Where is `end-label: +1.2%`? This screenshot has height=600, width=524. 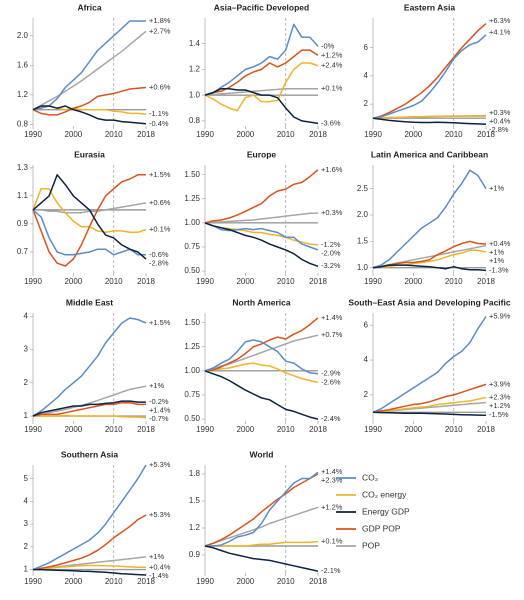 end-label: +1.2% is located at coordinates (500, 405).